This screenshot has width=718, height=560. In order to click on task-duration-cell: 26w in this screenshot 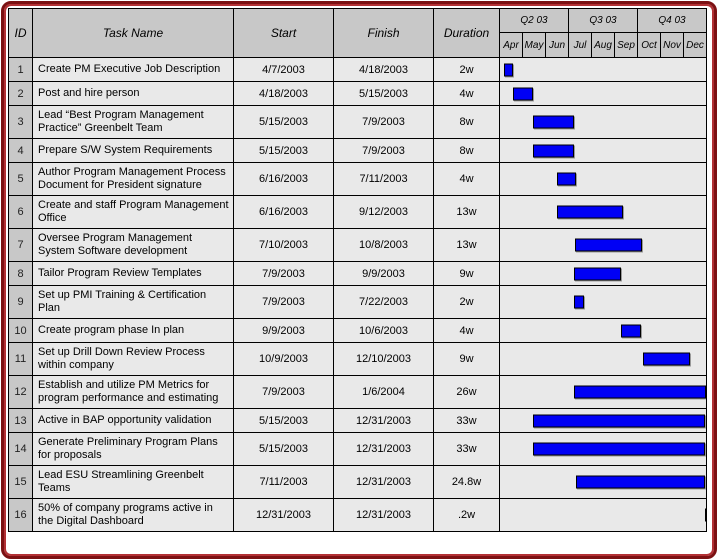, I will do `click(466, 392)`.